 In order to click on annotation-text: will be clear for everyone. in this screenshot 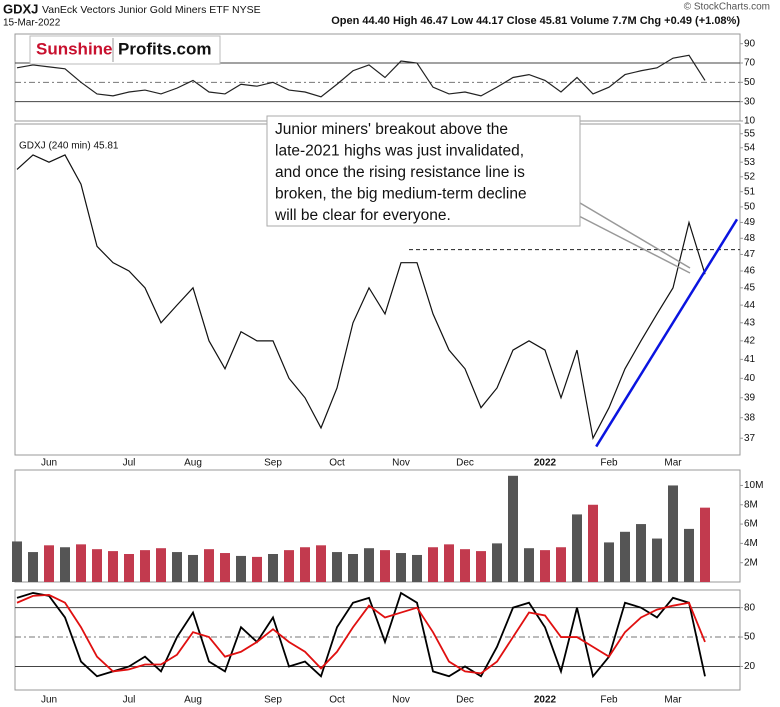, I will do `click(362, 215)`.